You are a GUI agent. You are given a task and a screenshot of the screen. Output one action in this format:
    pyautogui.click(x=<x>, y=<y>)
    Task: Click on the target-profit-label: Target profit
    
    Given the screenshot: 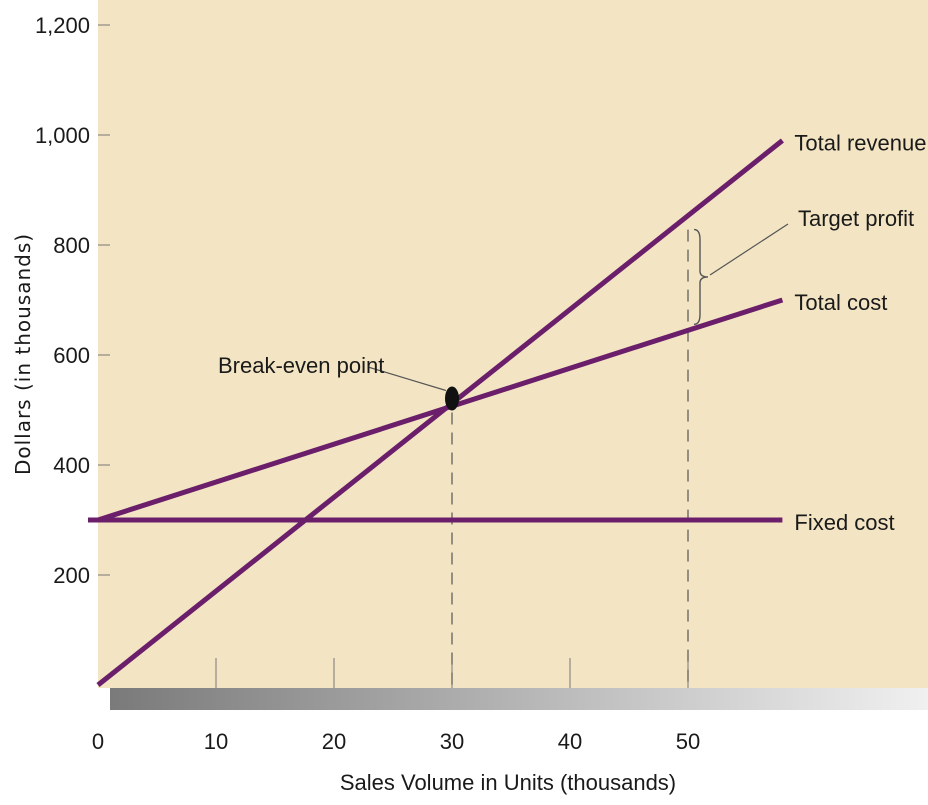 What is the action you would take?
    pyautogui.click(x=856, y=218)
    